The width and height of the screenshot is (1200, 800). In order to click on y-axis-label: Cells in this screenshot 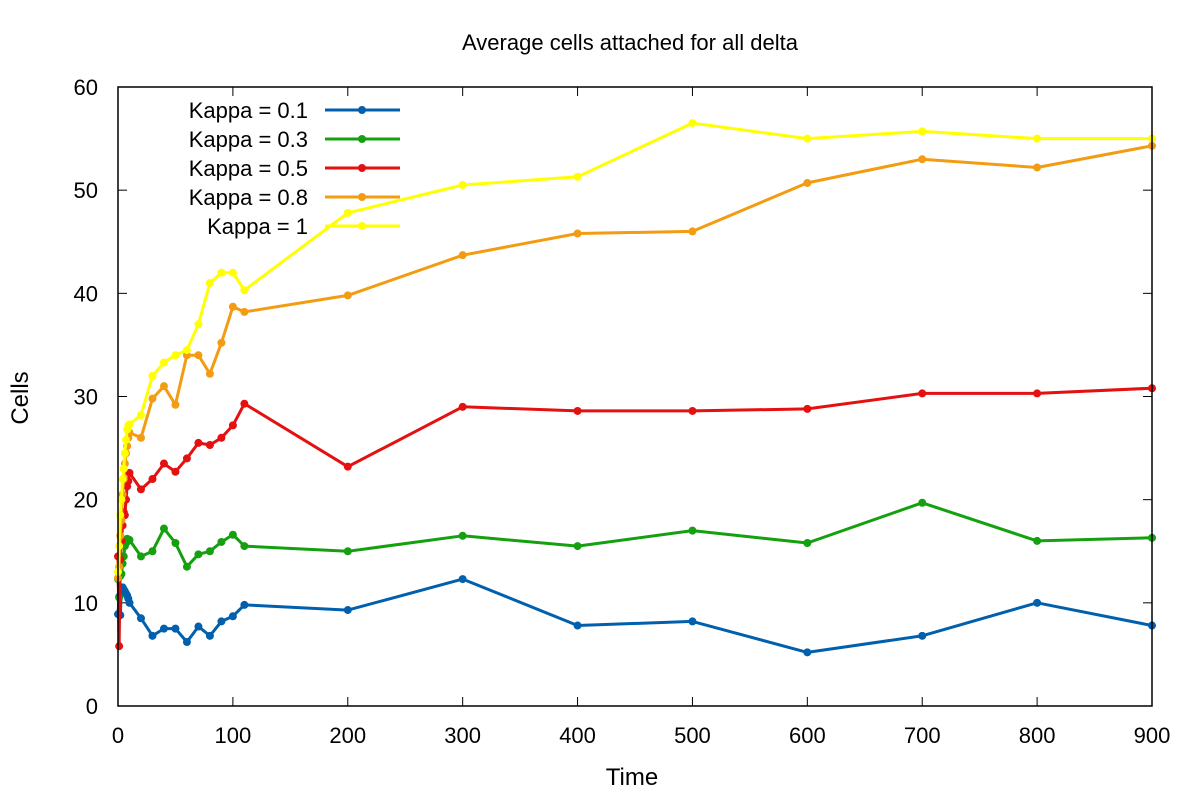, I will do `click(20, 397)`.